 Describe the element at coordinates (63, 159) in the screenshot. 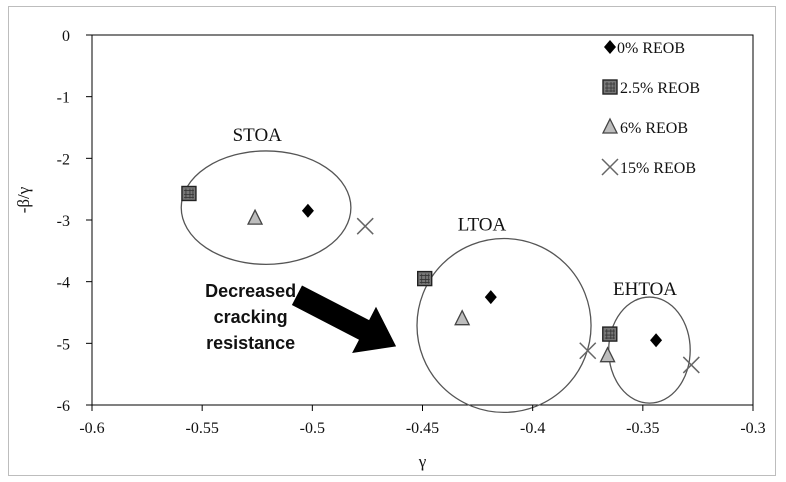

I see `y-tick-label: -2` at that location.